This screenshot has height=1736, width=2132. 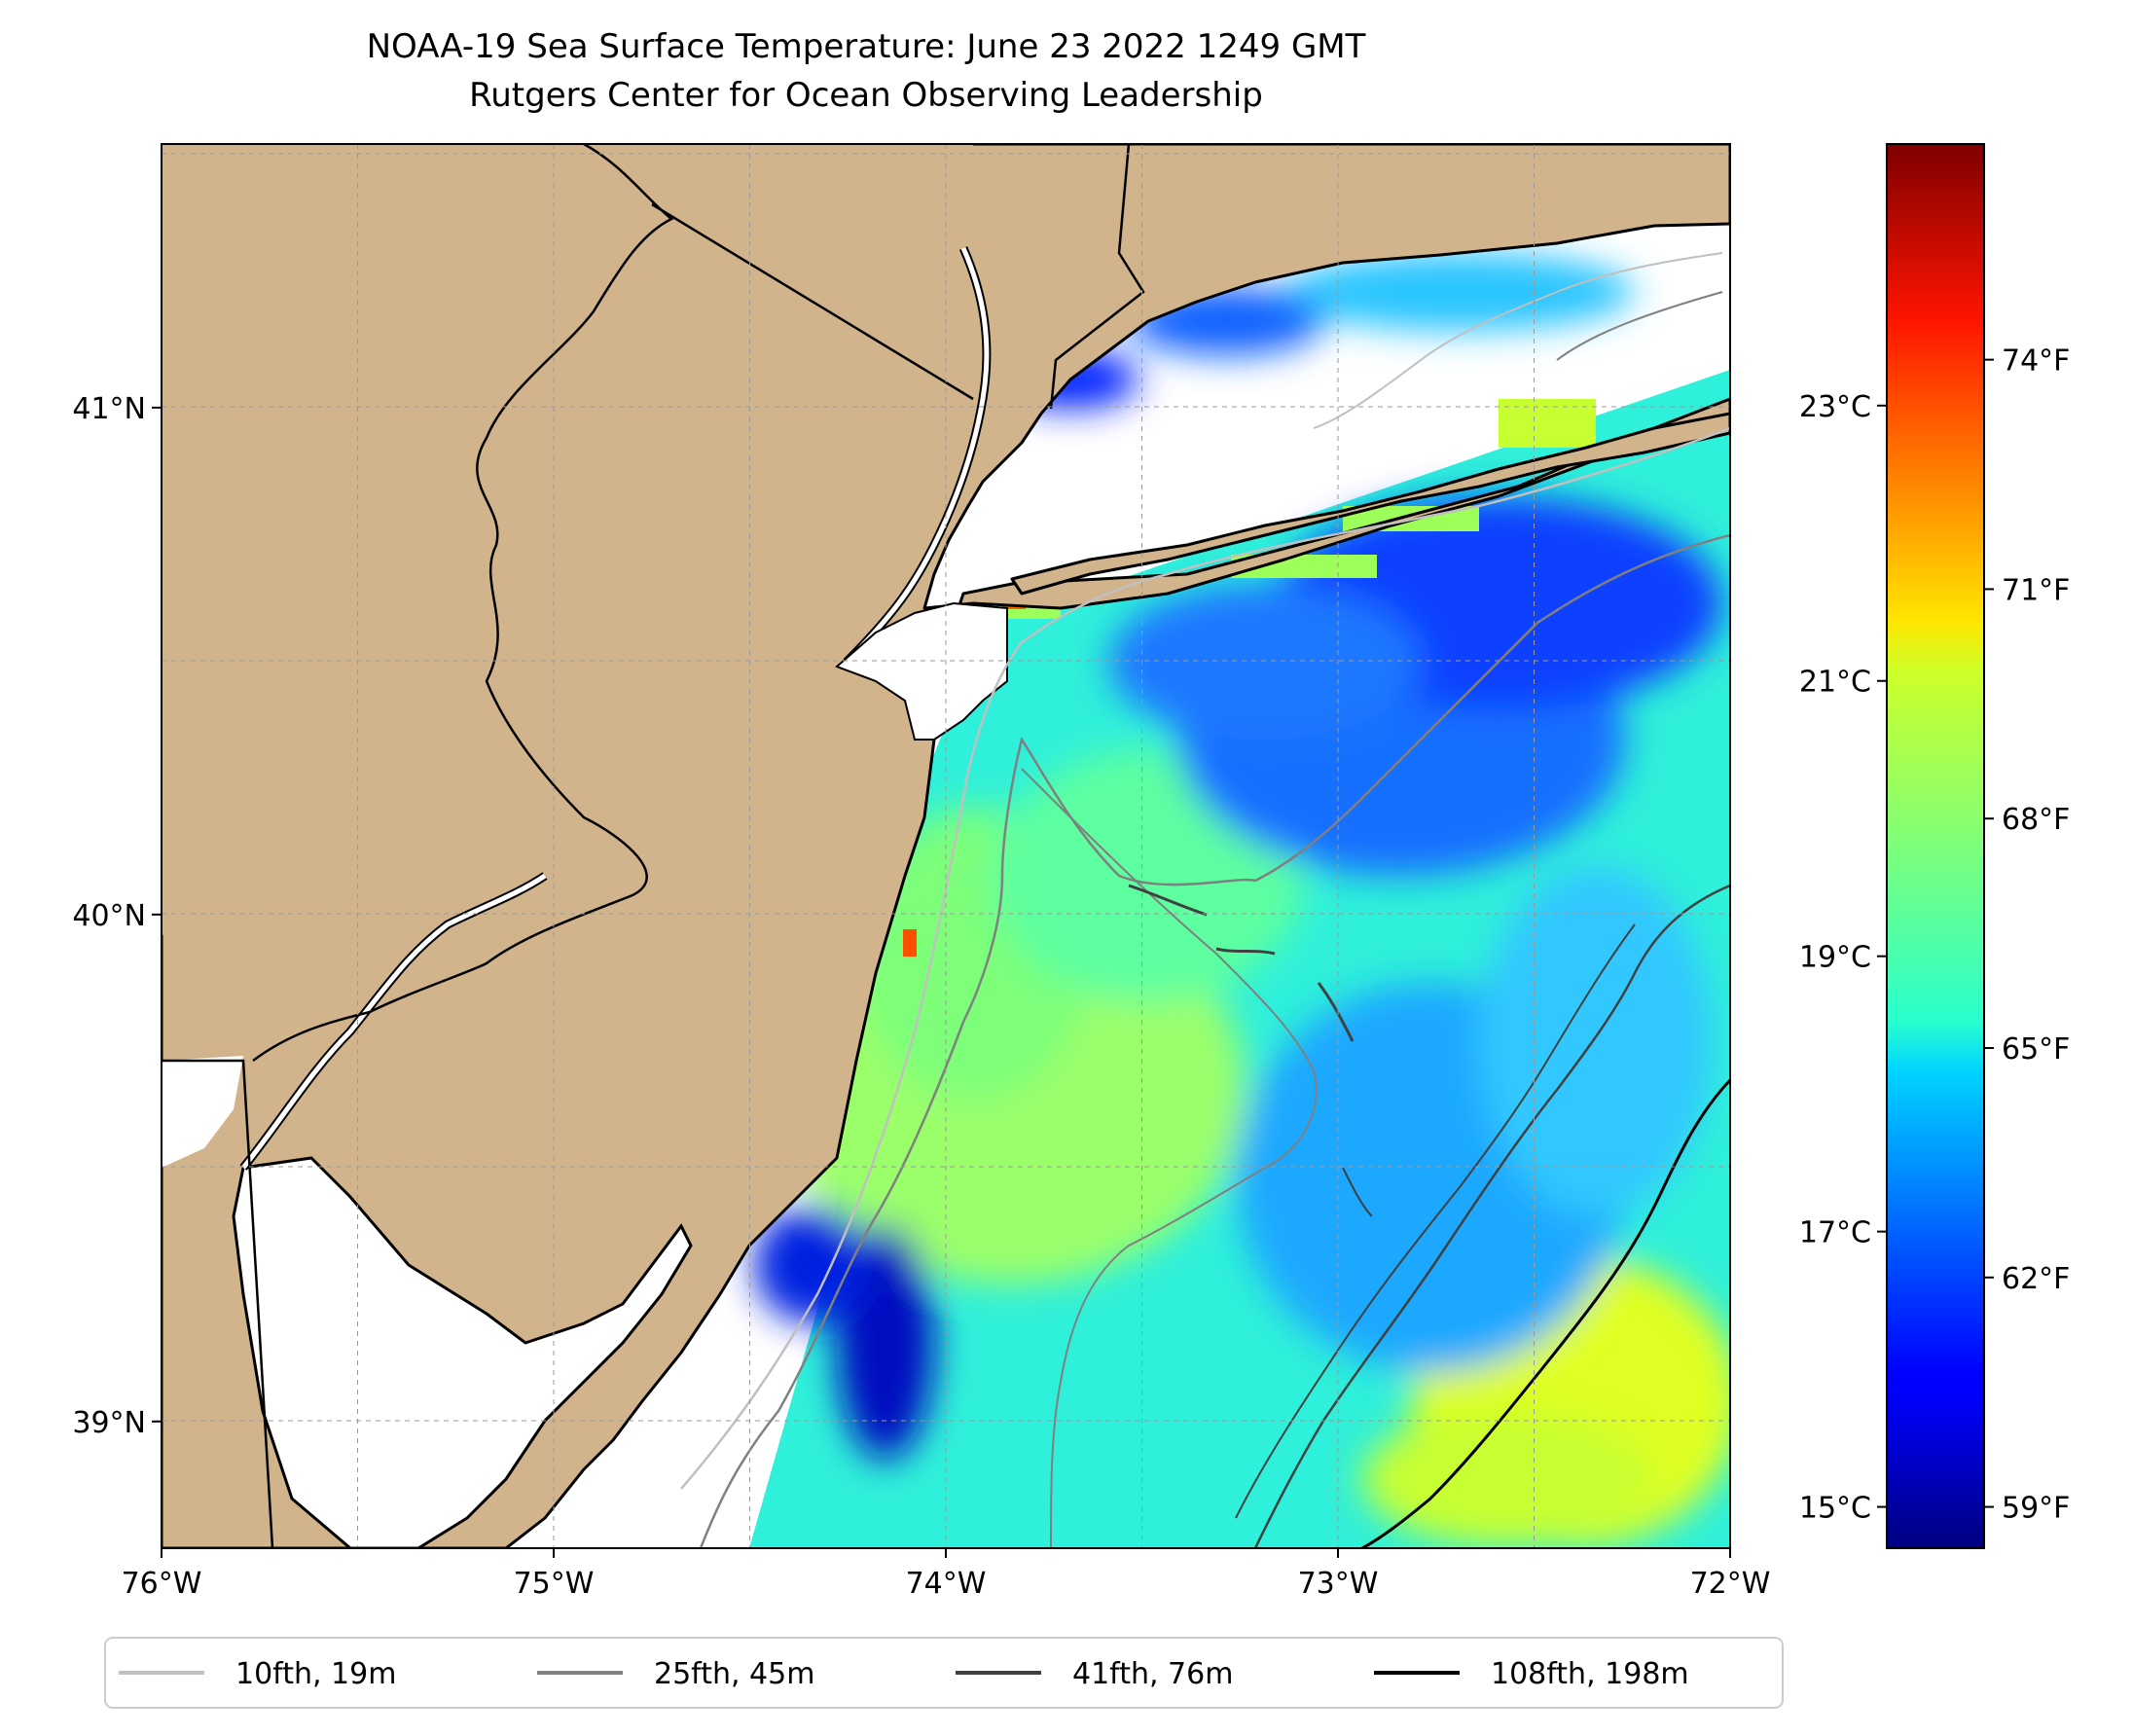 What do you see at coordinates (1835, 1233) in the screenshot?
I see `celsius-tick-label: 17°C` at bounding box center [1835, 1233].